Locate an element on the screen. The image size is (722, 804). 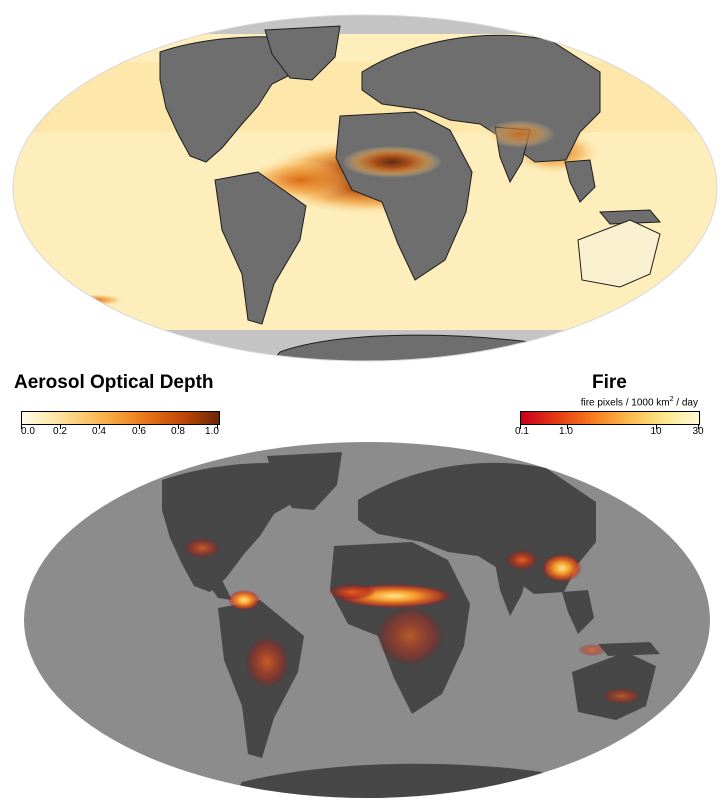
fire-units-suffix: / day is located at coordinates (685, 403).